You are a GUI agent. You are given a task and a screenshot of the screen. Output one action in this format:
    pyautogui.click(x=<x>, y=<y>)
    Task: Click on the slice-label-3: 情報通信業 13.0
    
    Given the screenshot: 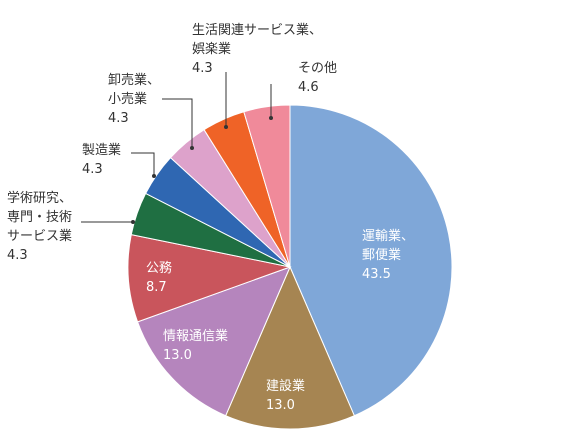 What is the action you would take?
    pyautogui.click(x=195, y=345)
    